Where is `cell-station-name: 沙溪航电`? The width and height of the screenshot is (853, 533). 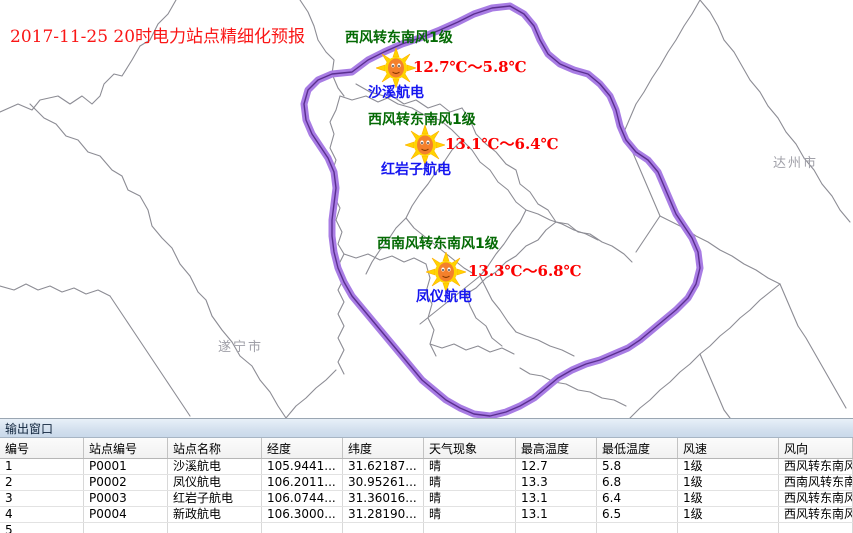 cell-station-name: 沙溪航电 is located at coordinates (214, 466).